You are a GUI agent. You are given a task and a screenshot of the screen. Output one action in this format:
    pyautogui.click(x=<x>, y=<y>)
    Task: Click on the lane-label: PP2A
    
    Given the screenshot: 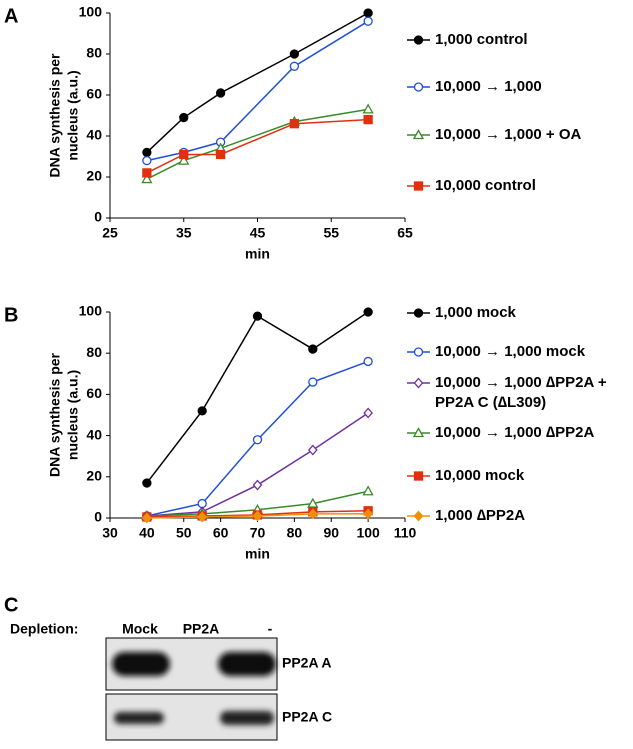 What is the action you would take?
    pyautogui.click(x=201, y=629)
    